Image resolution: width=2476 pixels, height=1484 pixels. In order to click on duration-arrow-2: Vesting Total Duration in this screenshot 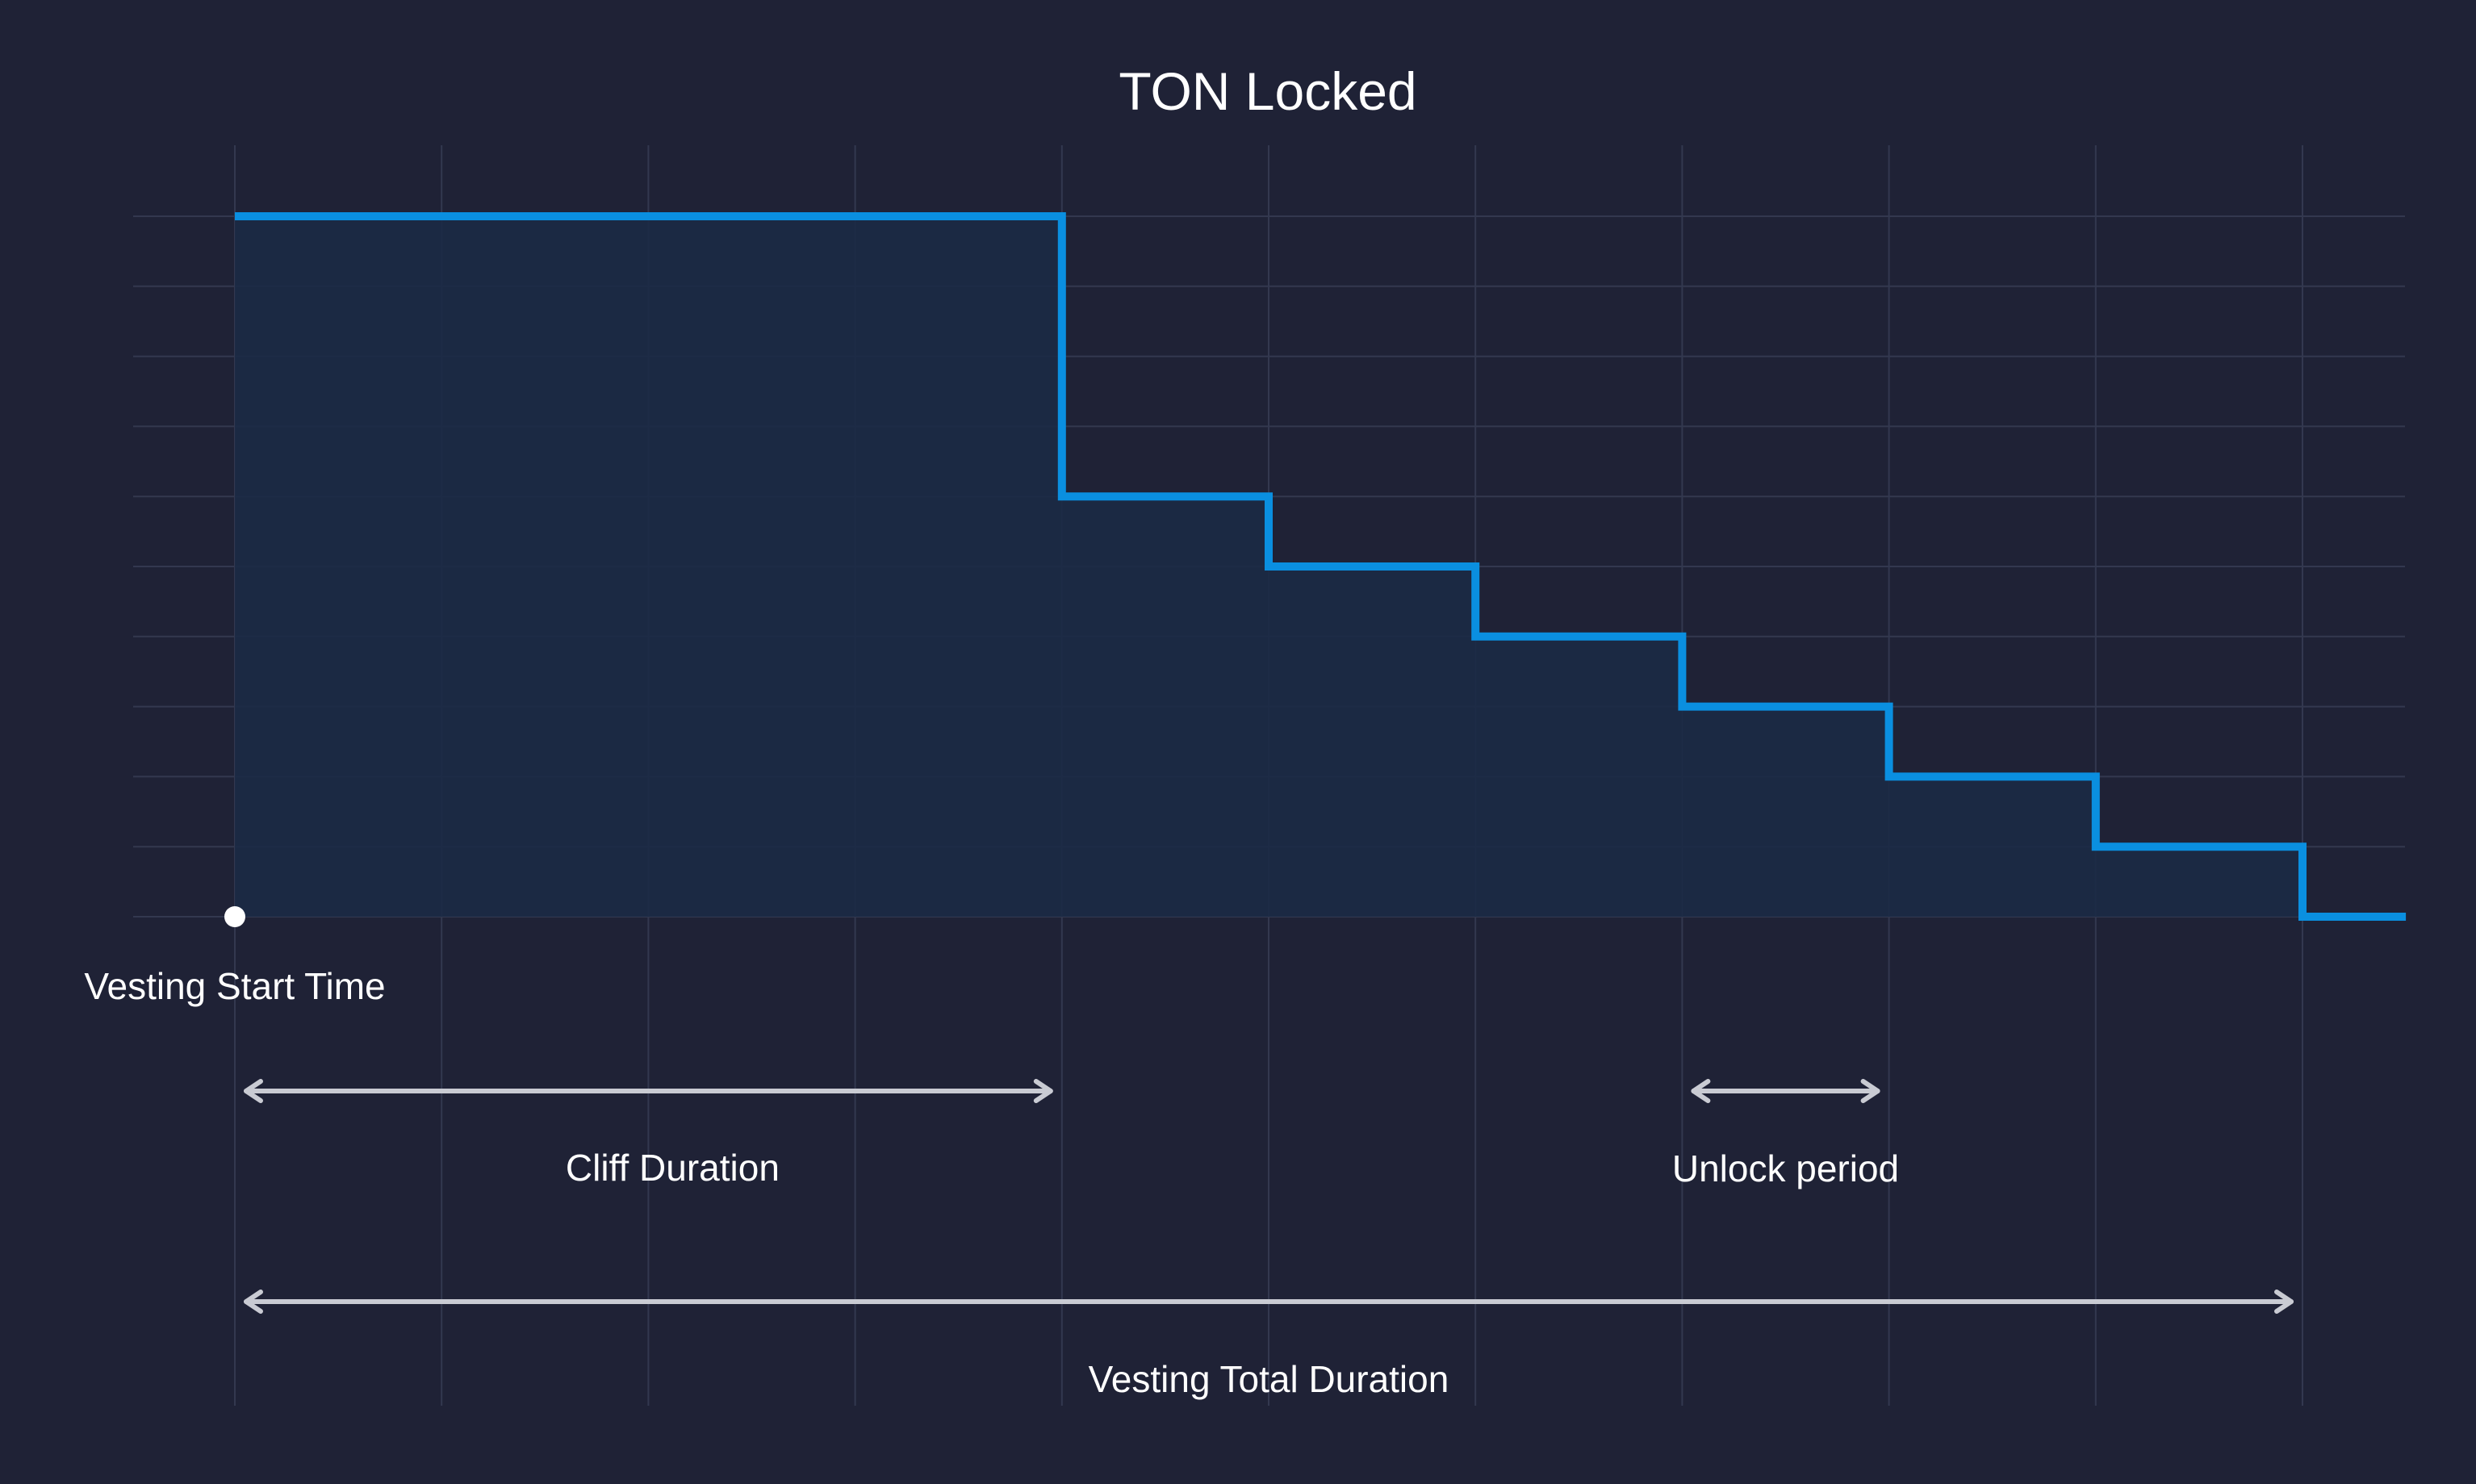, I will do `click(1269, 1345)`.